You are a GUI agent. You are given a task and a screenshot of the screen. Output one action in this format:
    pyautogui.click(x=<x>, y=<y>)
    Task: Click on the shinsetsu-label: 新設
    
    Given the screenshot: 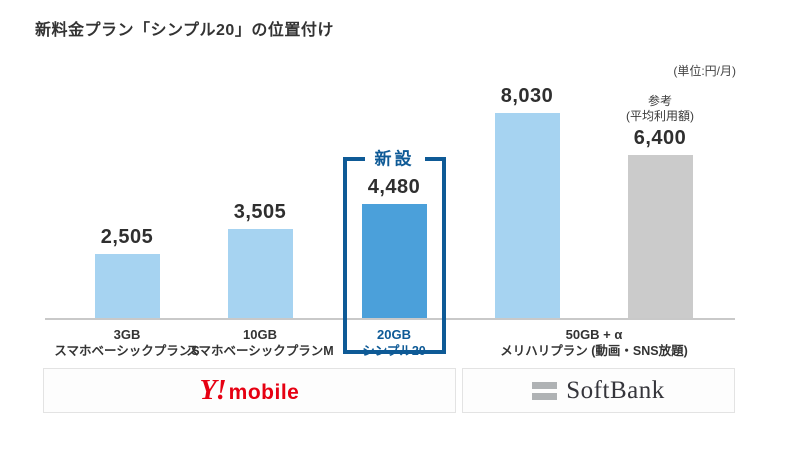 What is the action you would take?
    pyautogui.click(x=394, y=157)
    